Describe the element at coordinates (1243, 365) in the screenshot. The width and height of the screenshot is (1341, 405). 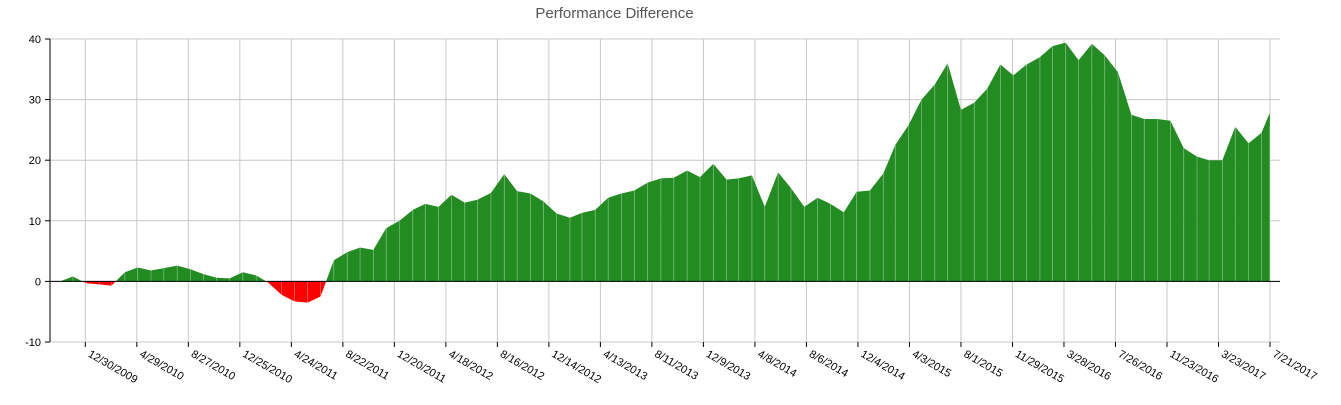
I see `x-tick-label: 3/23/2017` at that location.